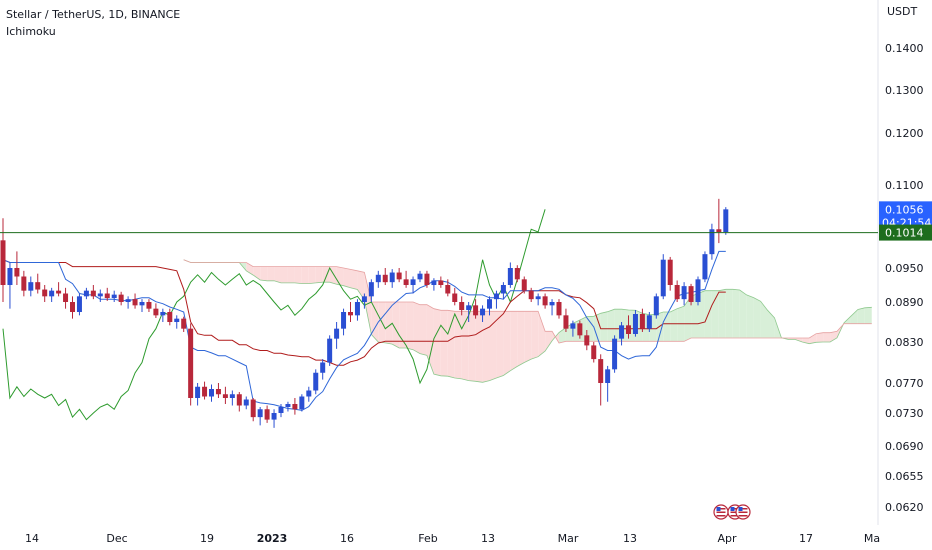  Describe the element at coordinates (904, 342) in the screenshot. I see `price-tick-label: 0.0830` at that location.